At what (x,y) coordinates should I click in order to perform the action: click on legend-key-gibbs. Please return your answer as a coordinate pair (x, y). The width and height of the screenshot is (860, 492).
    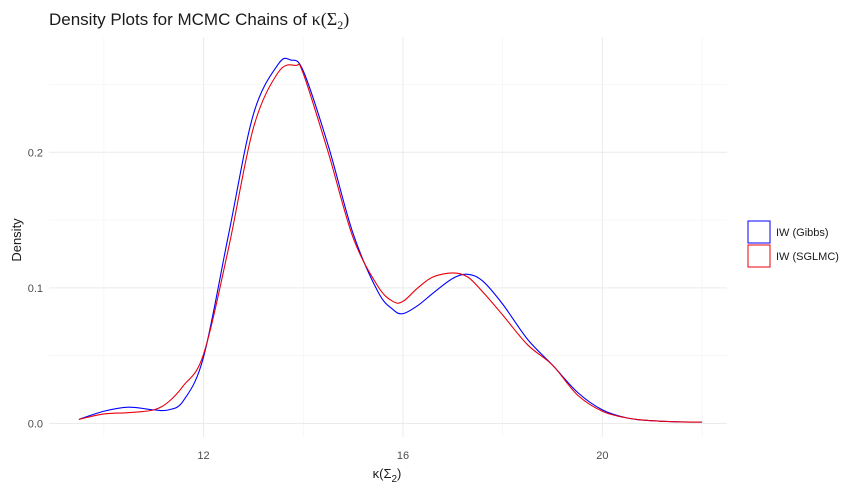
    Looking at the image, I should click on (759, 232).